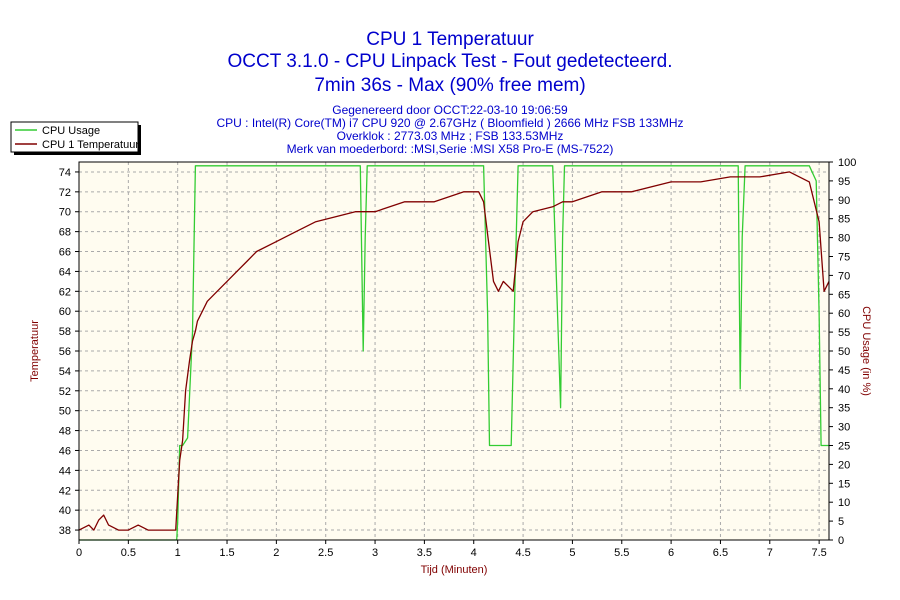  Describe the element at coordinates (178, 553) in the screenshot. I see `x-tick-label: 1` at that location.